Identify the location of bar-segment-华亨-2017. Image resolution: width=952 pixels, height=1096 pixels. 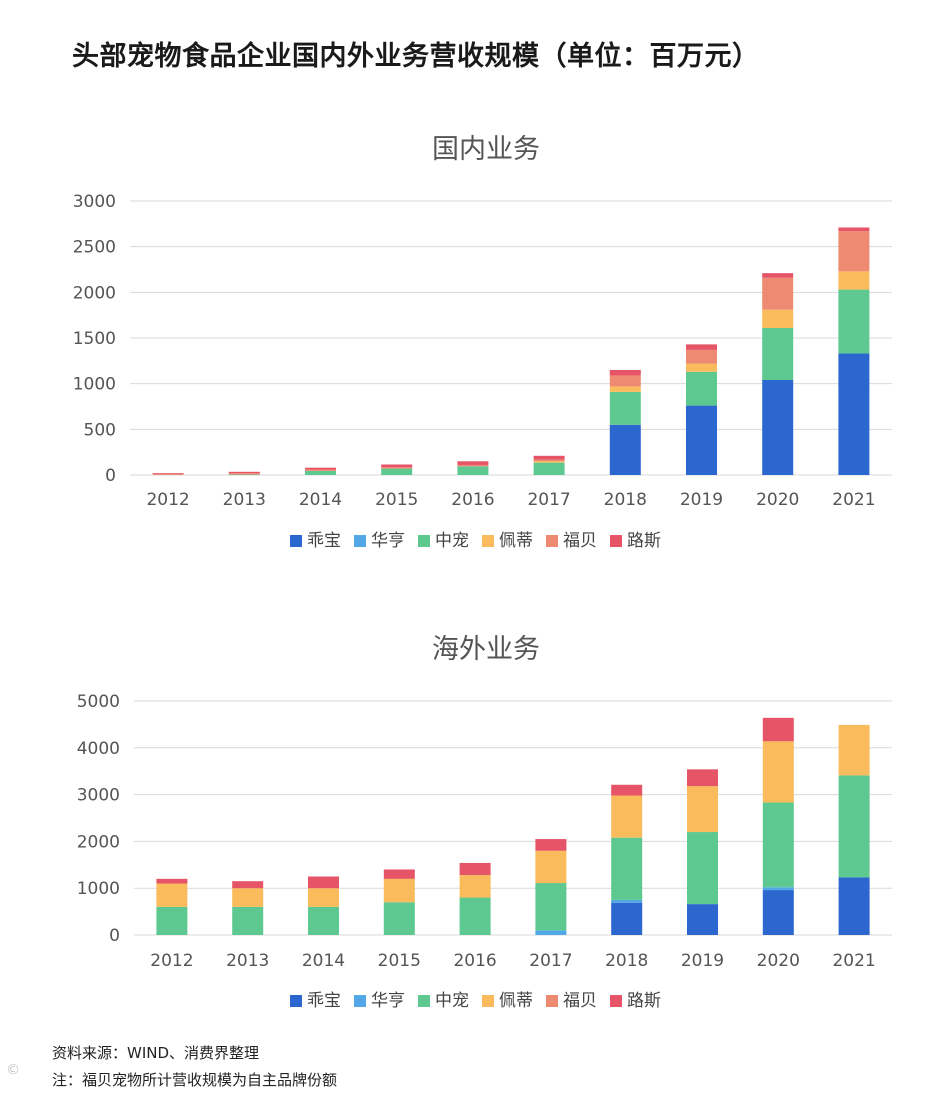
(551, 932).